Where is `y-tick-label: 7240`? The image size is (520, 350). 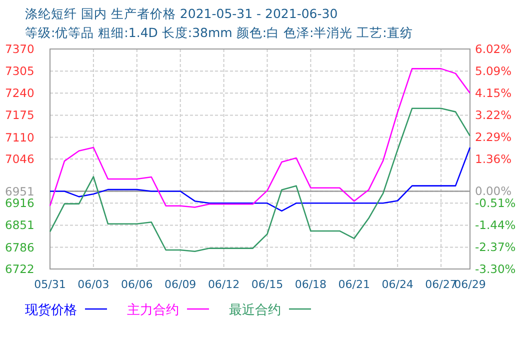
y-tick-label: 7240 is located at coordinates (19, 93).